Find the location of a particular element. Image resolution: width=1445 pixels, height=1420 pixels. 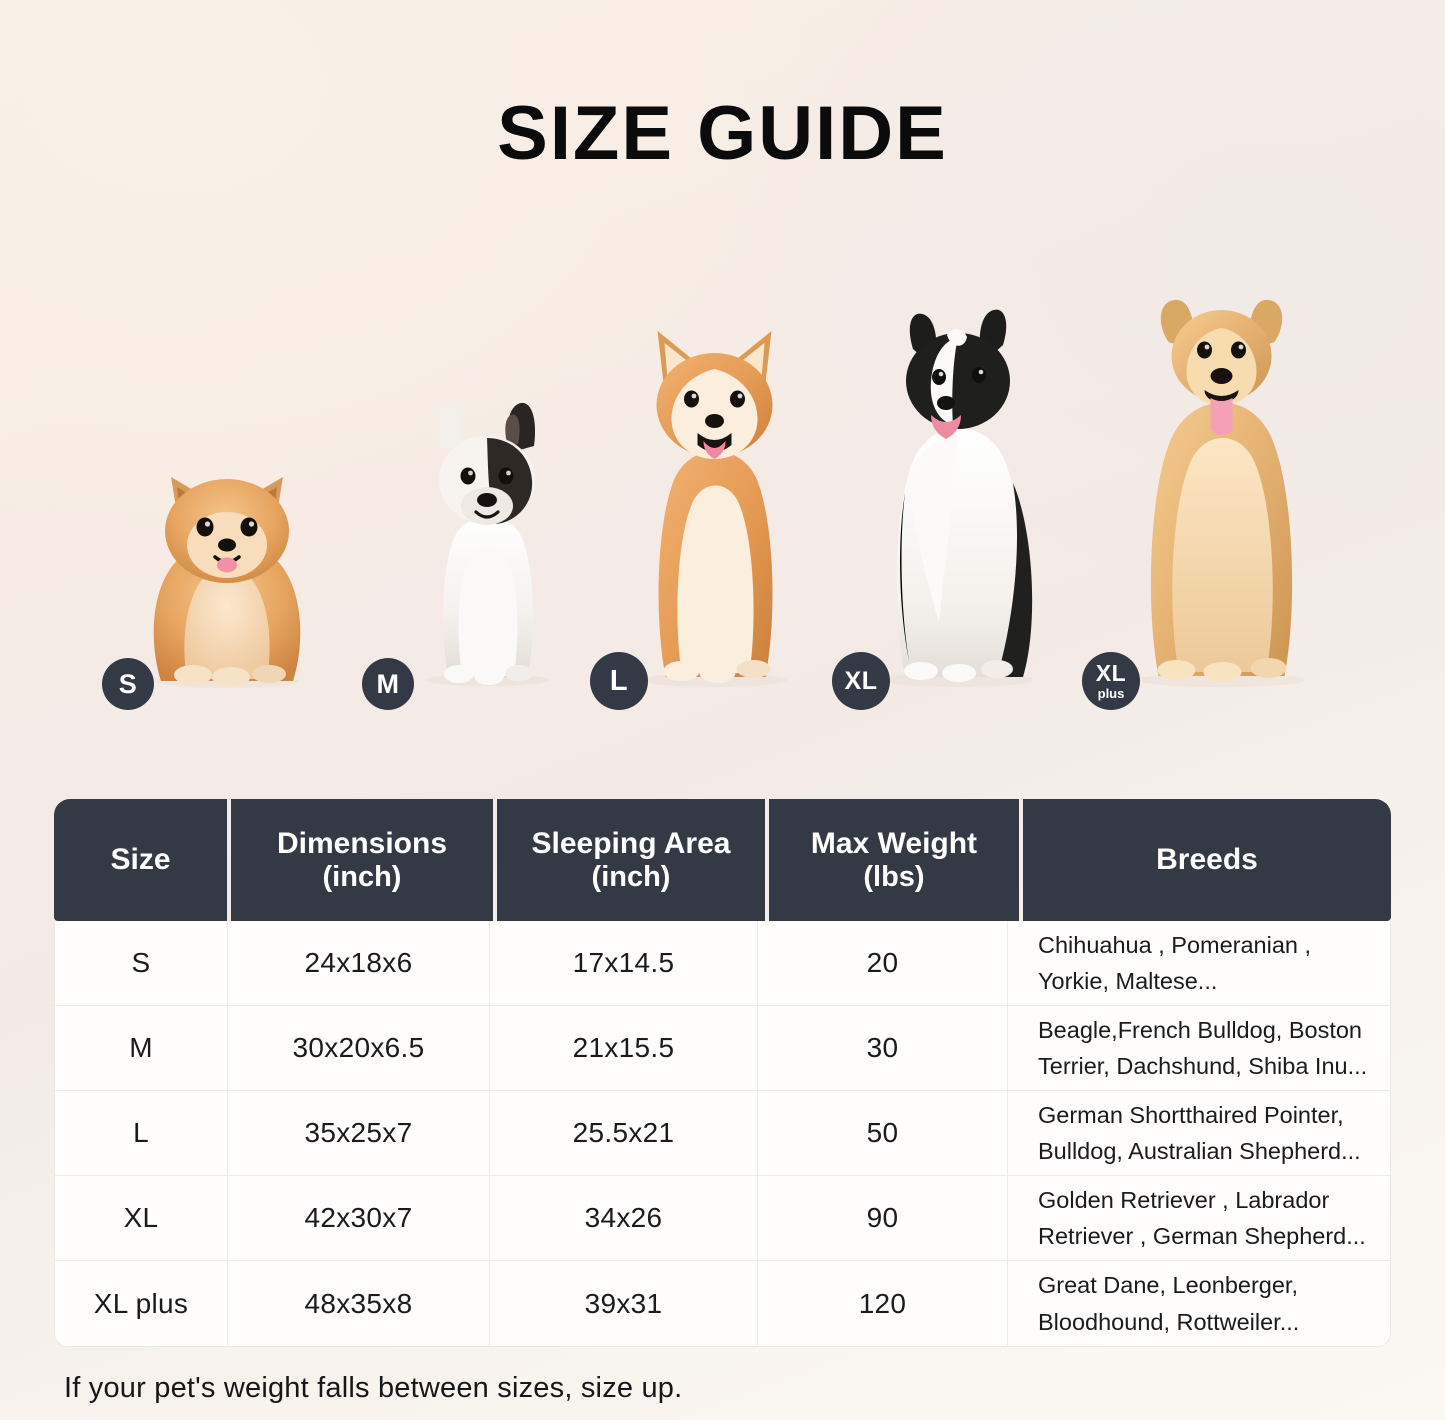

cell-size: XL plus is located at coordinates (141, 1303).